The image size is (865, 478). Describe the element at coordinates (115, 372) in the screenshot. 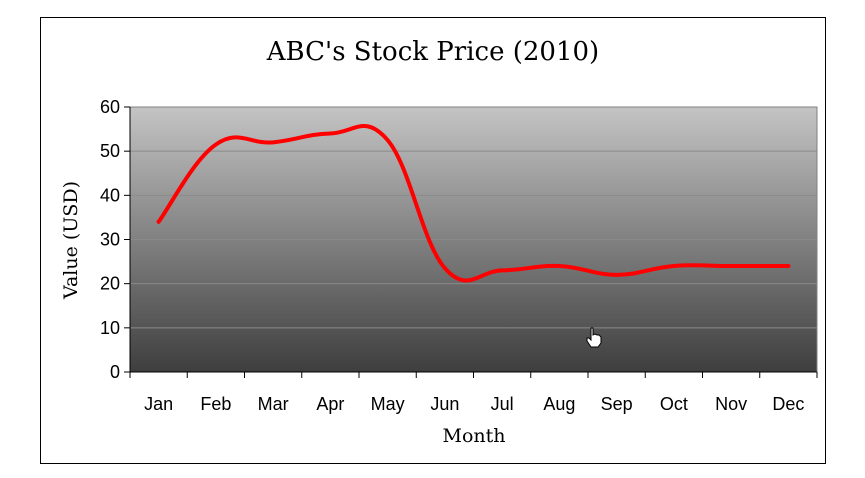

I see `y-tick-label: 0` at that location.